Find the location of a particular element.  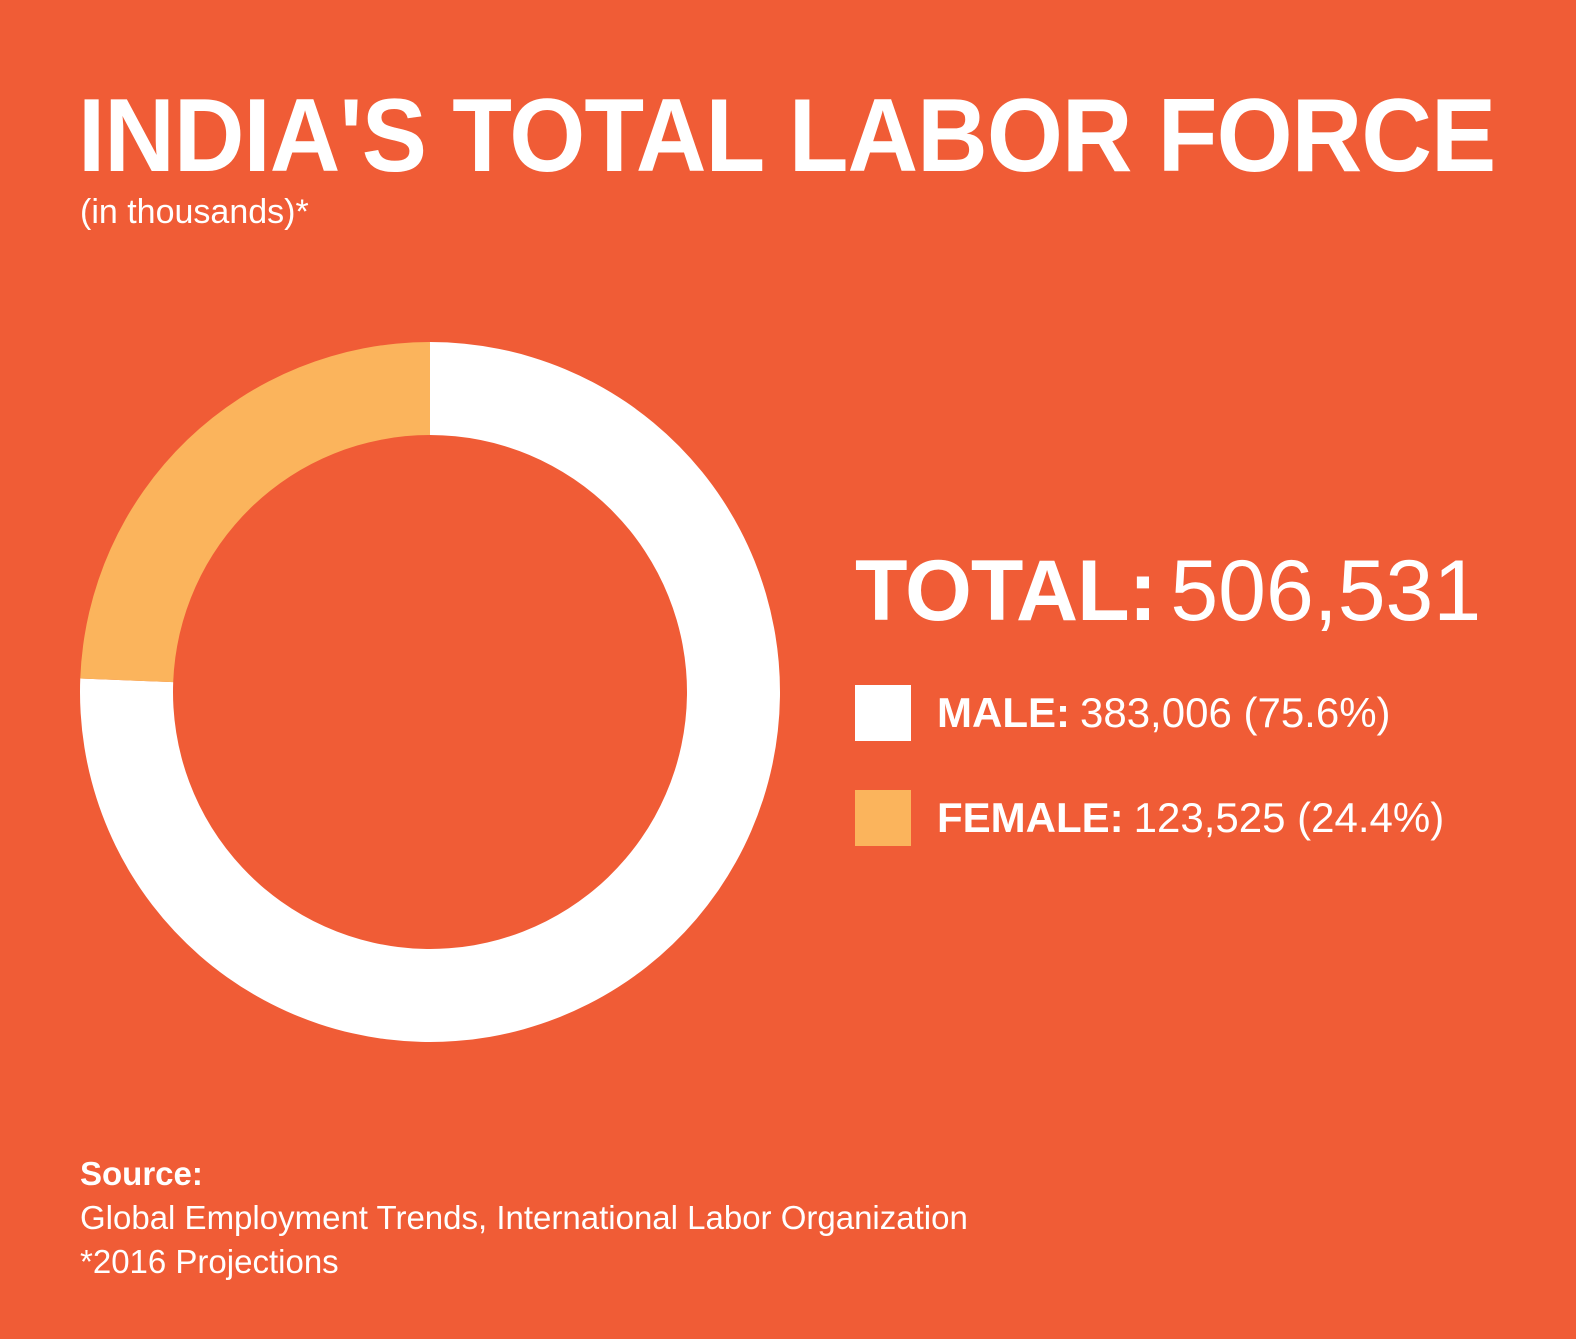

legend-item-female: FEMALE: 123,525 (24.4%) is located at coordinates (1149, 818).